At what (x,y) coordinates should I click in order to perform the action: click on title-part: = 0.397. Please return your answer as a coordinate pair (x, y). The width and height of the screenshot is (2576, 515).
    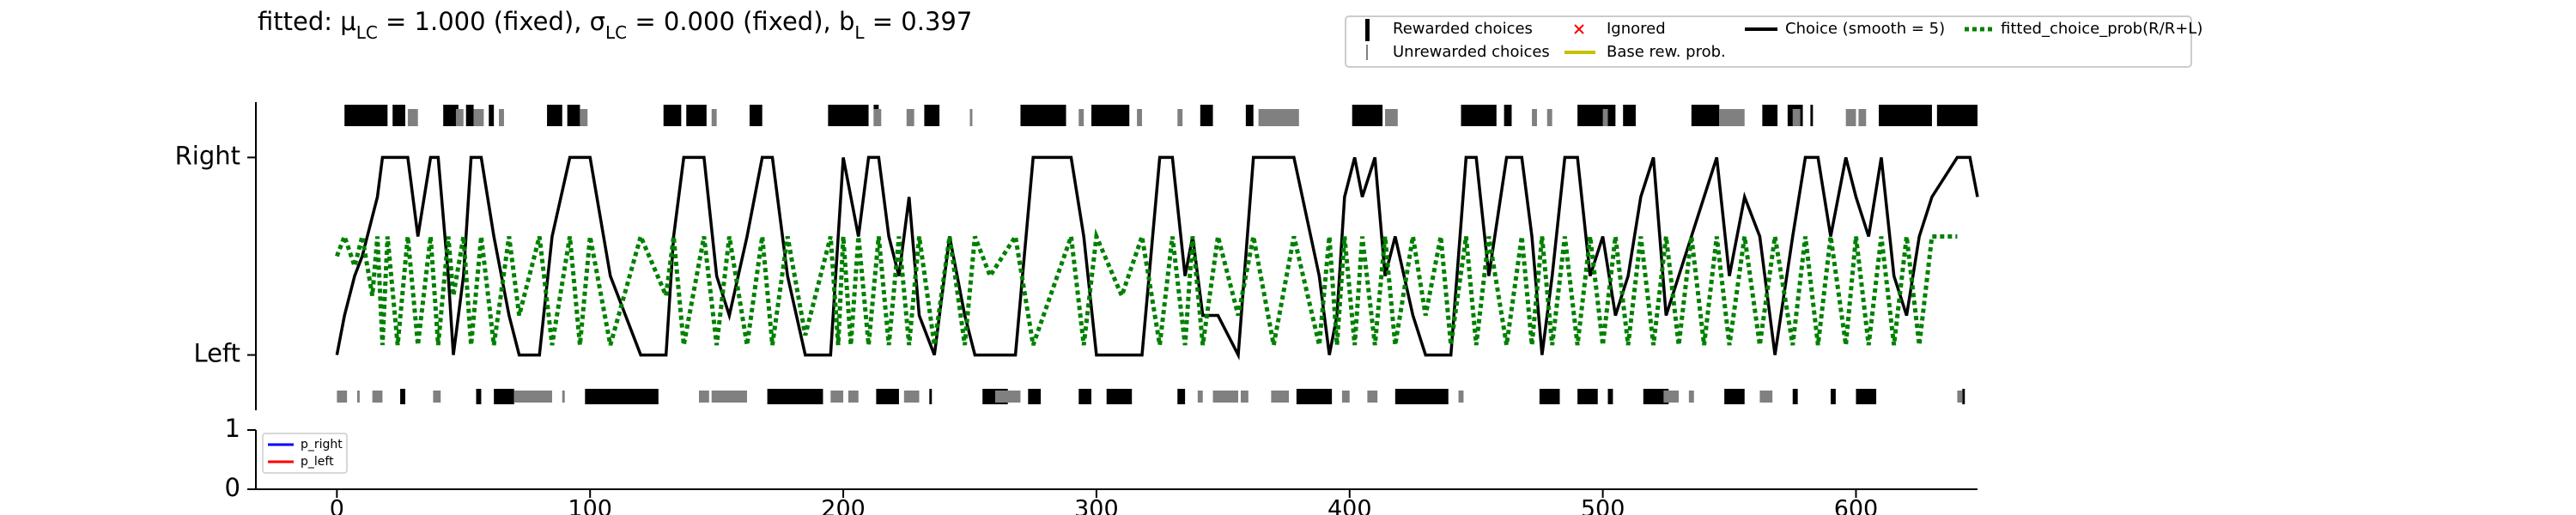
    Looking at the image, I should click on (919, 21).